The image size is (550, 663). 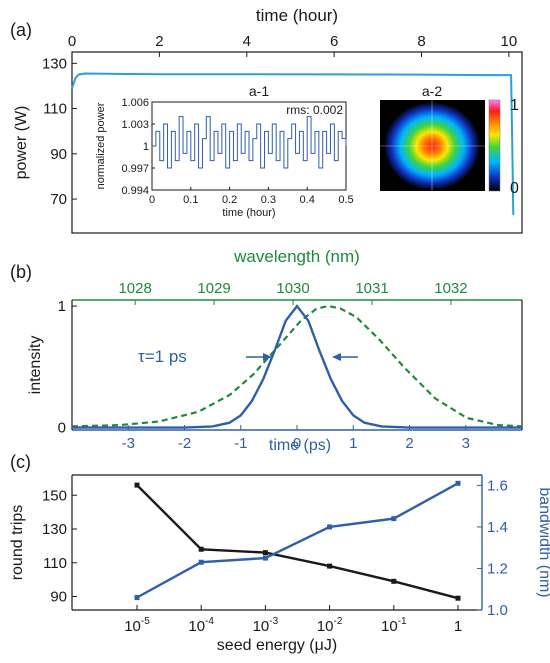 What do you see at coordinates (62, 306) in the screenshot?
I see `y-tick-label-b: 1` at bounding box center [62, 306].